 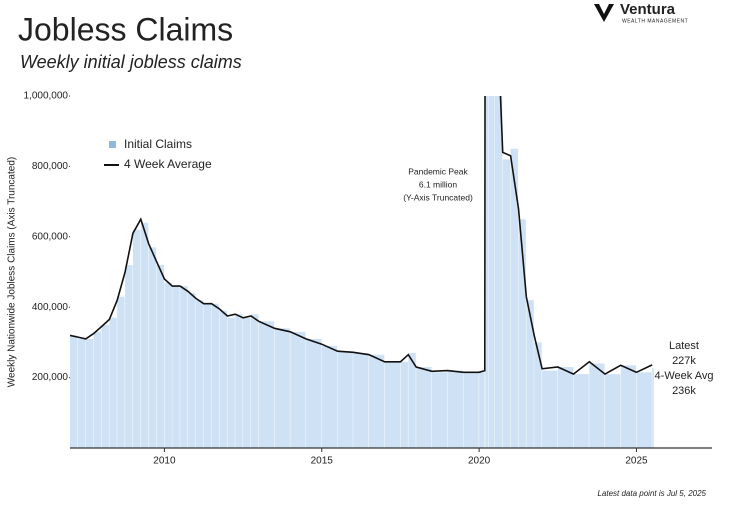 I want to click on annotation: 227k, so click(x=684, y=361).